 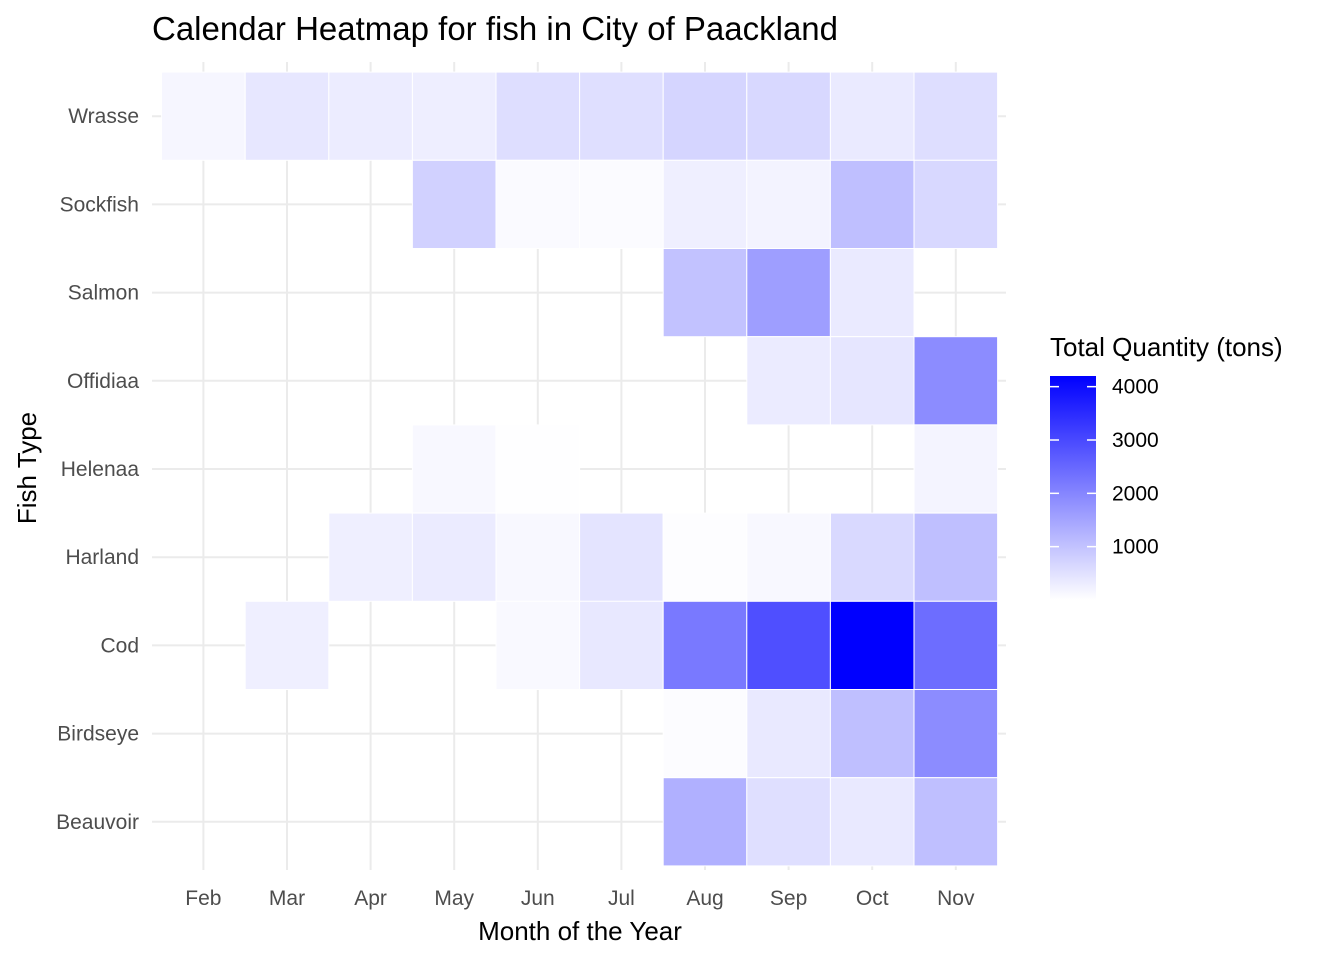 I want to click on y-tick-label: Wrasse, so click(x=103, y=116).